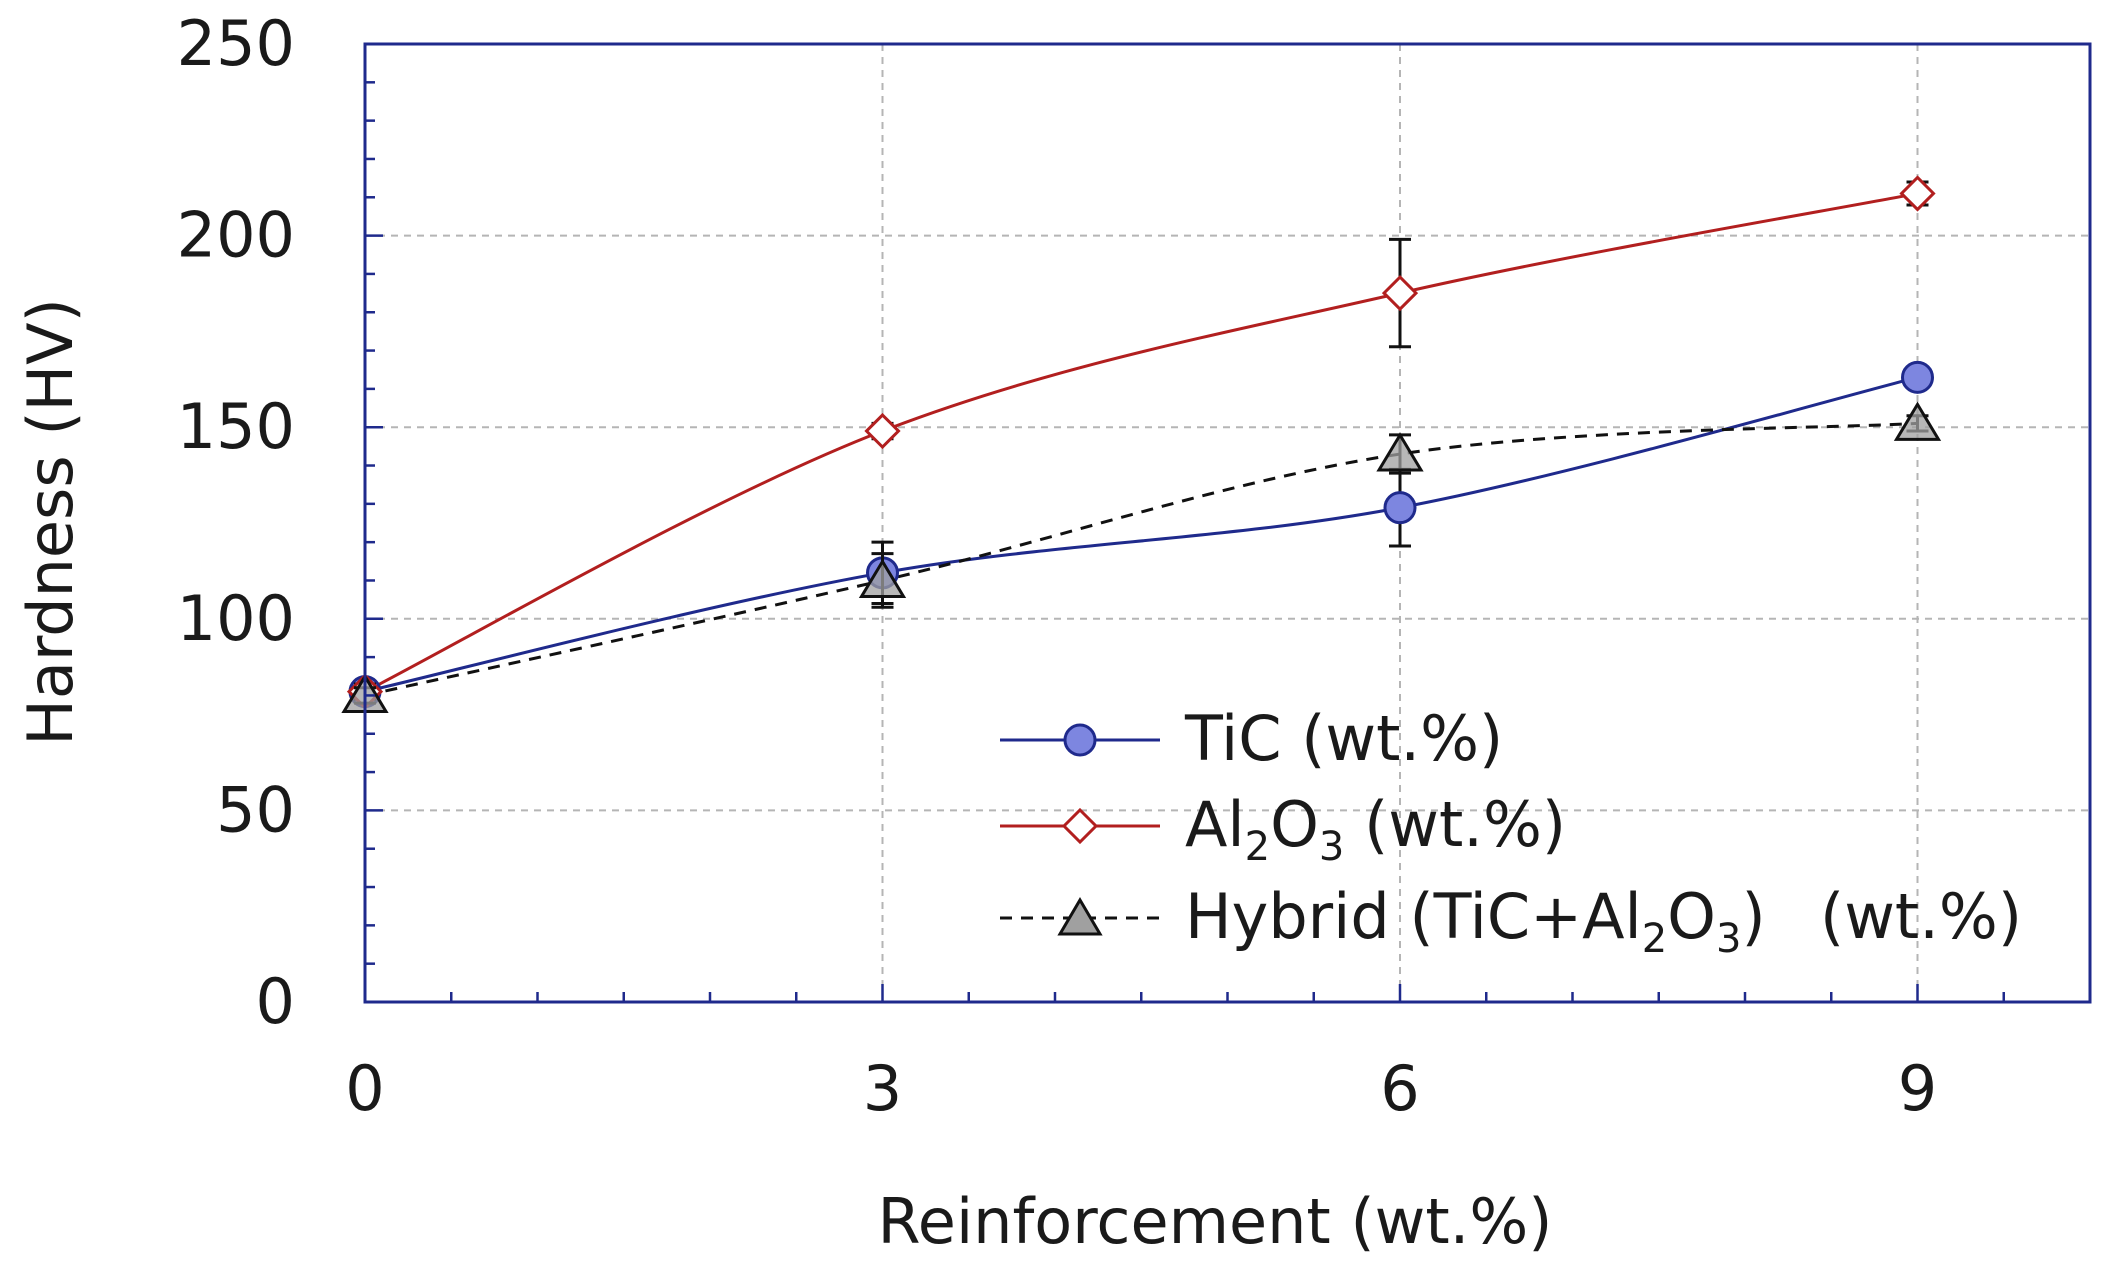  Describe the element at coordinates (1455, 824) in the screenshot. I see `legend-al2o3-part-c: (wt.%)` at that location.